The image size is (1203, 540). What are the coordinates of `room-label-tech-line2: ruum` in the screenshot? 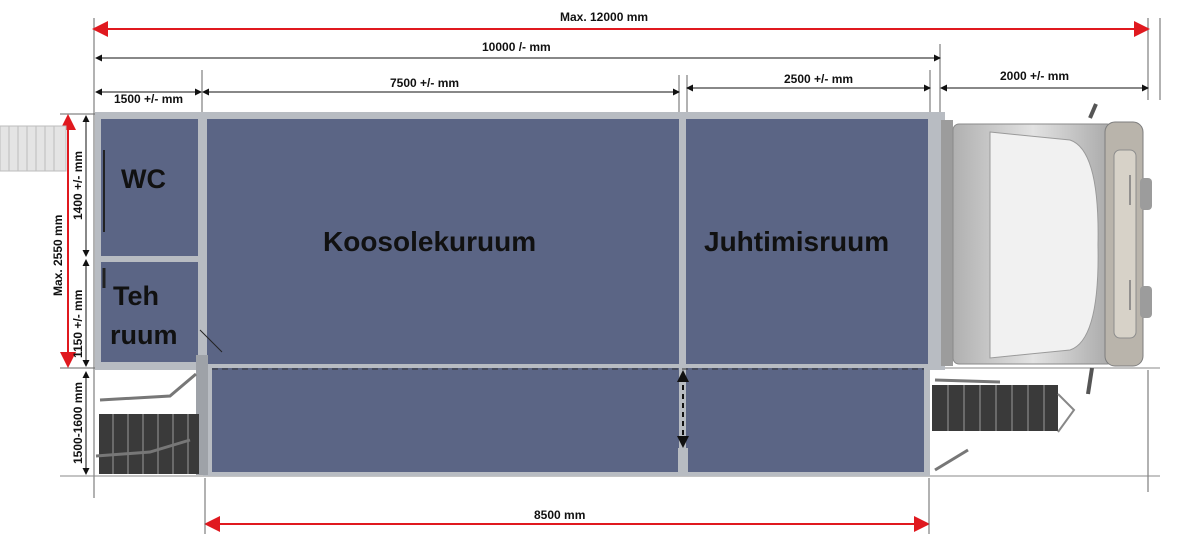 It's located at (144, 335).